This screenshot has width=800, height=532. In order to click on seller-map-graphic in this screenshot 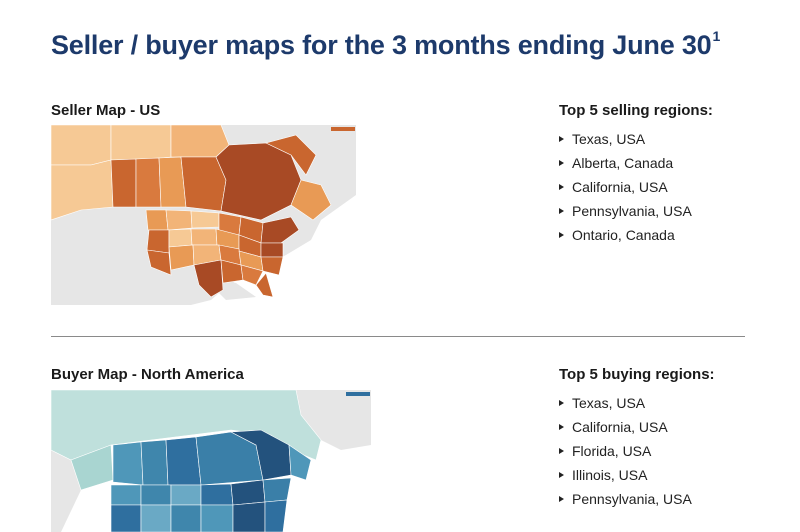, I will do `click(203, 215)`.